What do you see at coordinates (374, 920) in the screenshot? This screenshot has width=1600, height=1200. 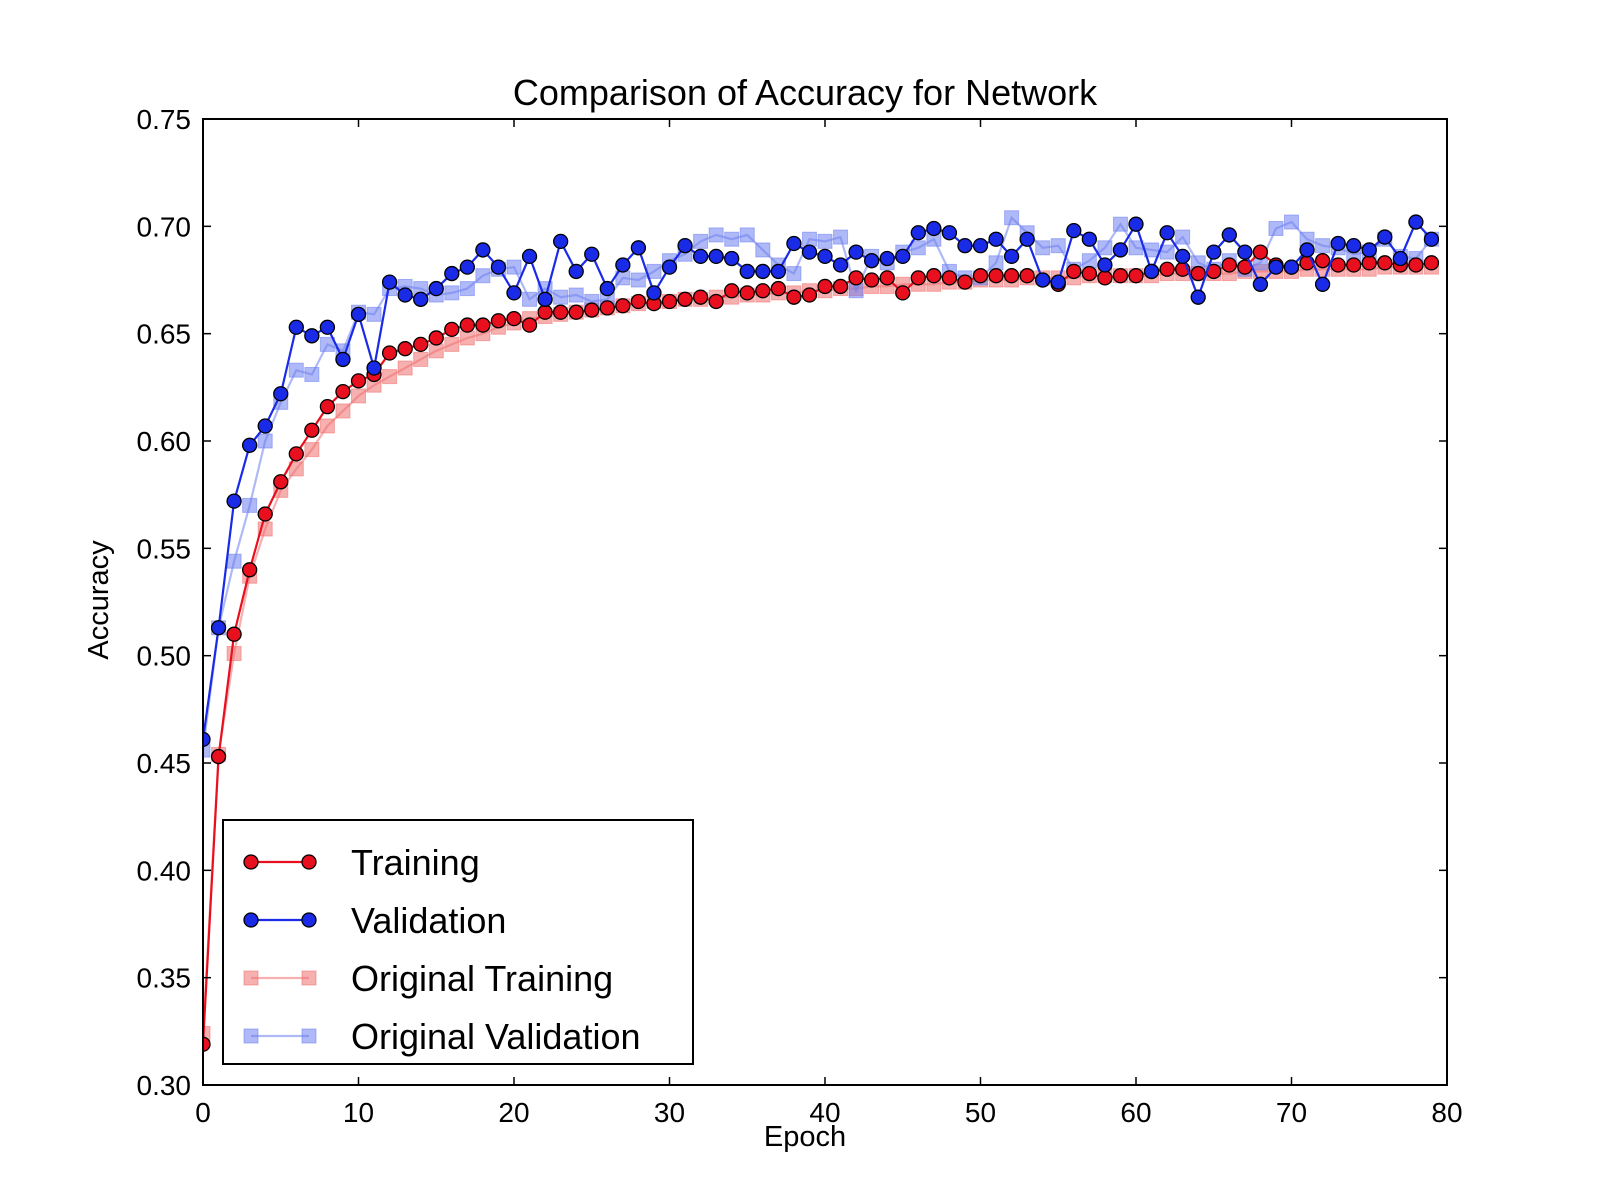 I see `legend-item-validation: Validation` at bounding box center [374, 920].